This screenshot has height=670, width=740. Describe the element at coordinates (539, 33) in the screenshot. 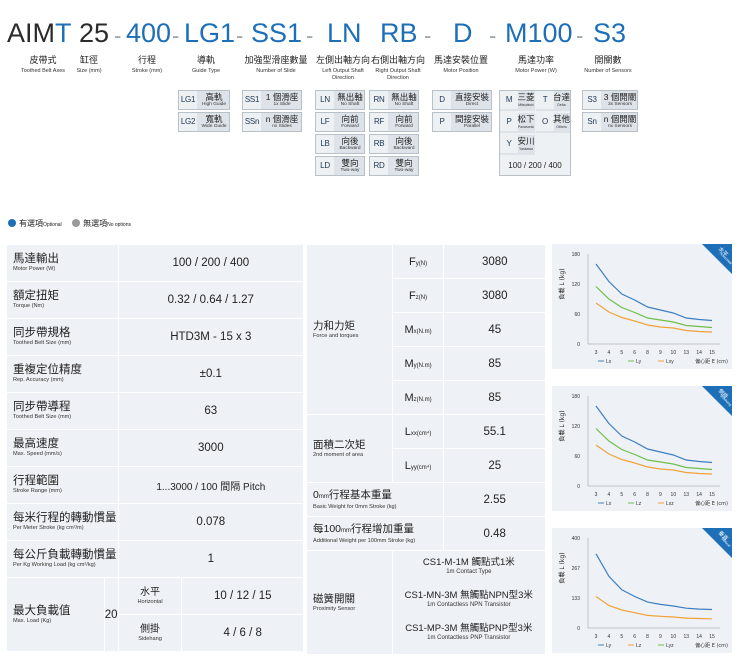

I see `code-motor-power: M100` at that location.